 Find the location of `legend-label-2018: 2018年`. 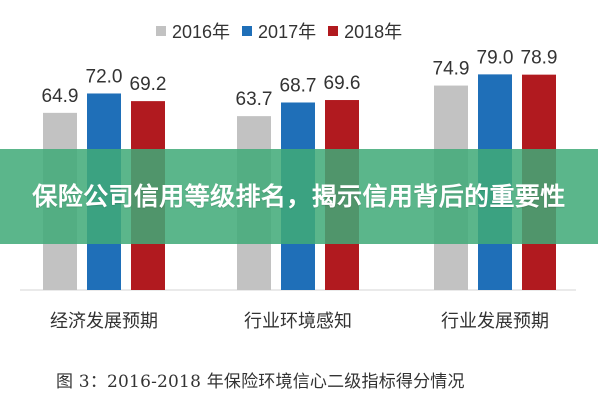

legend-label-2018: 2018年 is located at coordinates (373, 32).